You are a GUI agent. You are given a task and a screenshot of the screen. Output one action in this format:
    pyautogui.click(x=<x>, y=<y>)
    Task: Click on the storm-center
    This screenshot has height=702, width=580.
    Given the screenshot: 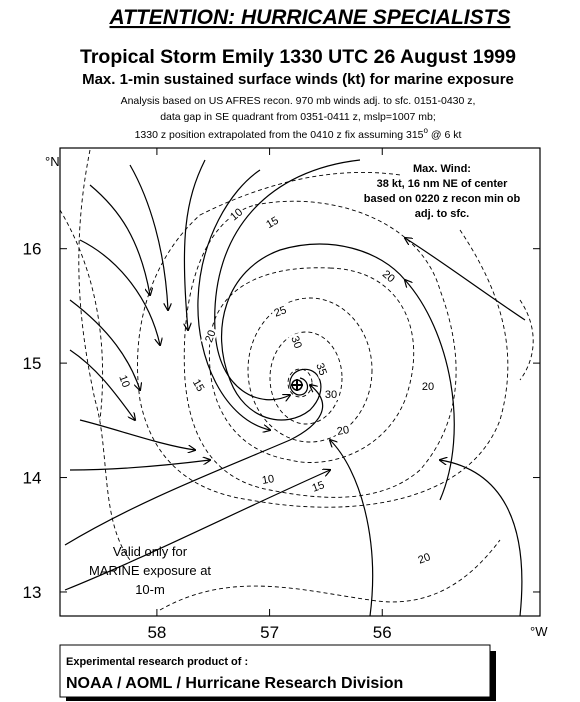 What is the action you would take?
    pyautogui.click(x=297, y=385)
    